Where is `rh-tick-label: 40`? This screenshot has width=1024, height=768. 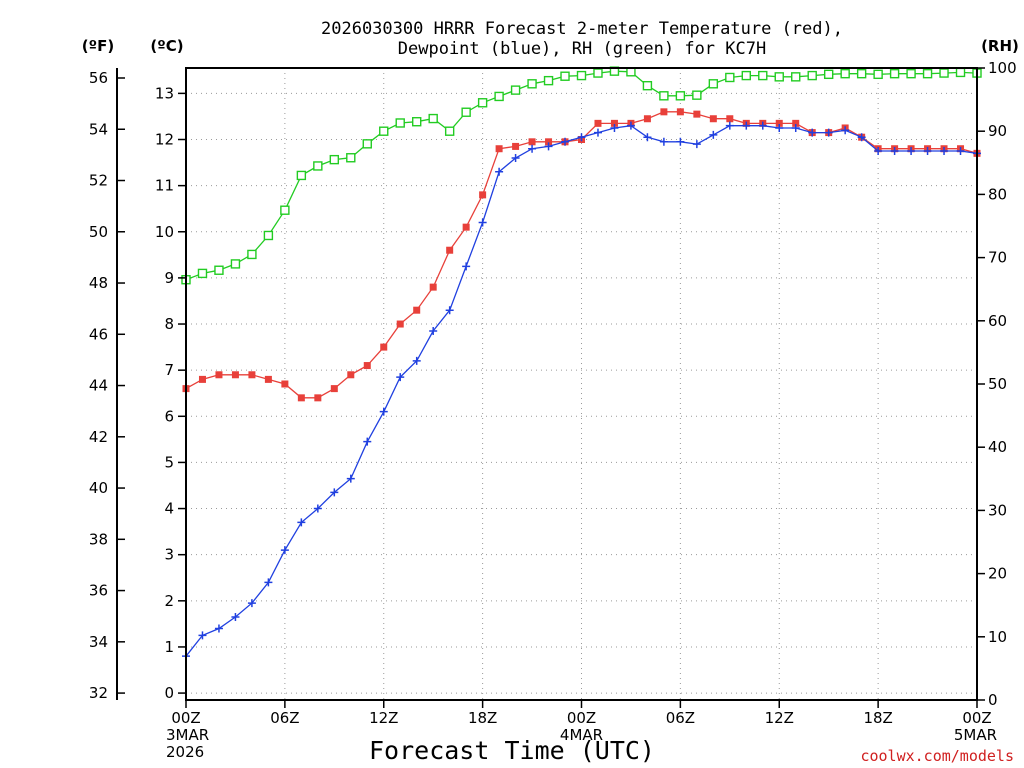
rh-tick-label: 40 is located at coordinates (997, 447).